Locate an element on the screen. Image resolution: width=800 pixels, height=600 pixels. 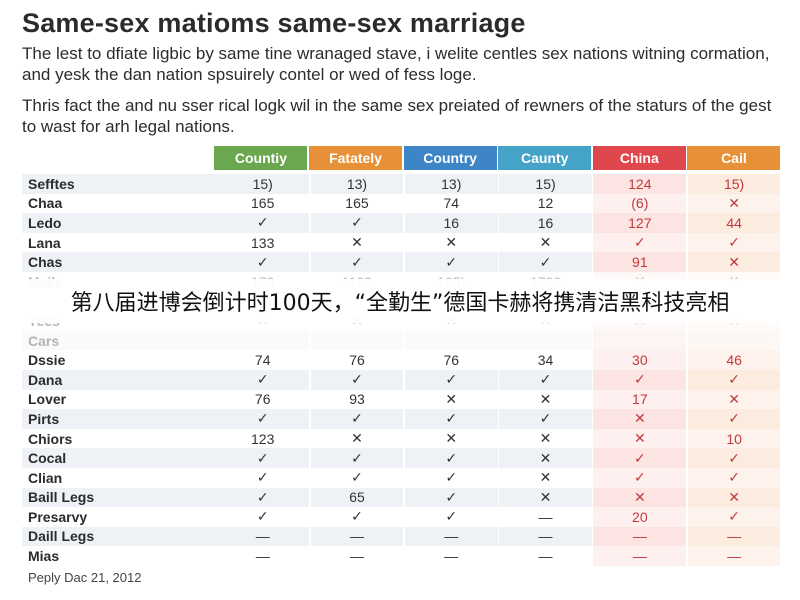
row-label: Cars is located at coordinates (119, 340).